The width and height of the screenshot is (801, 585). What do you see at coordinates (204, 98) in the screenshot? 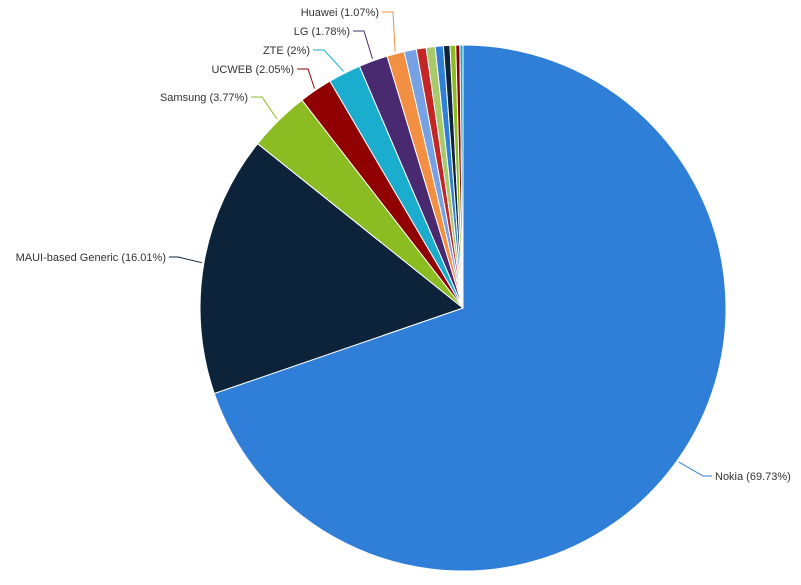
I see `slice-label: Samsung (3.77%)` at bounding box center [204, 98].